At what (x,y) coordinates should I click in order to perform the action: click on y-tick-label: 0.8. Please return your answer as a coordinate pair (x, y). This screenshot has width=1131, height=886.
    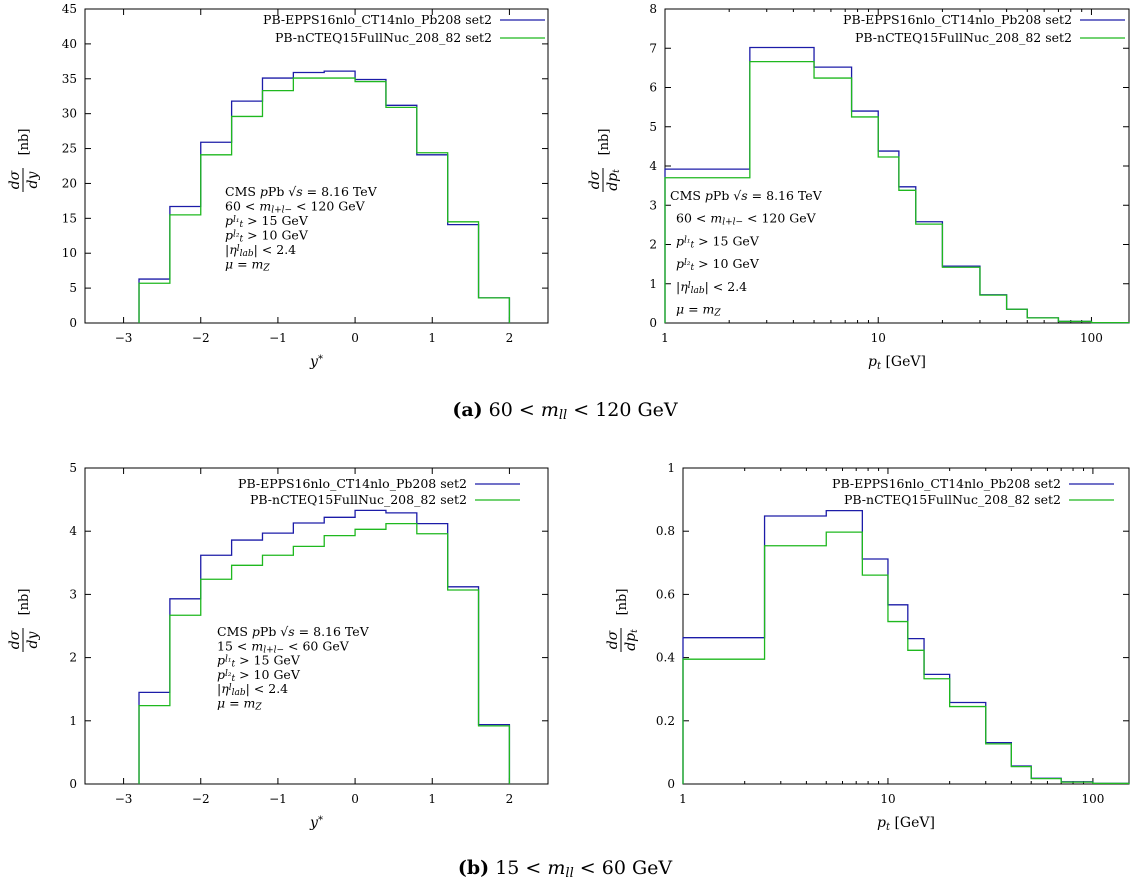
    Looking at the image, I should click on (665, 531).